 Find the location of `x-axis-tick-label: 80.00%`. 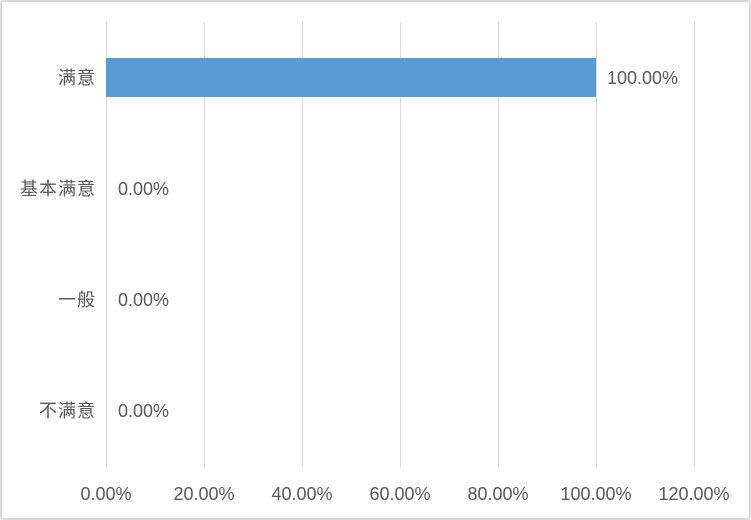

x-axis-tick-label: 80.00% is located at coordinates (498, 494).